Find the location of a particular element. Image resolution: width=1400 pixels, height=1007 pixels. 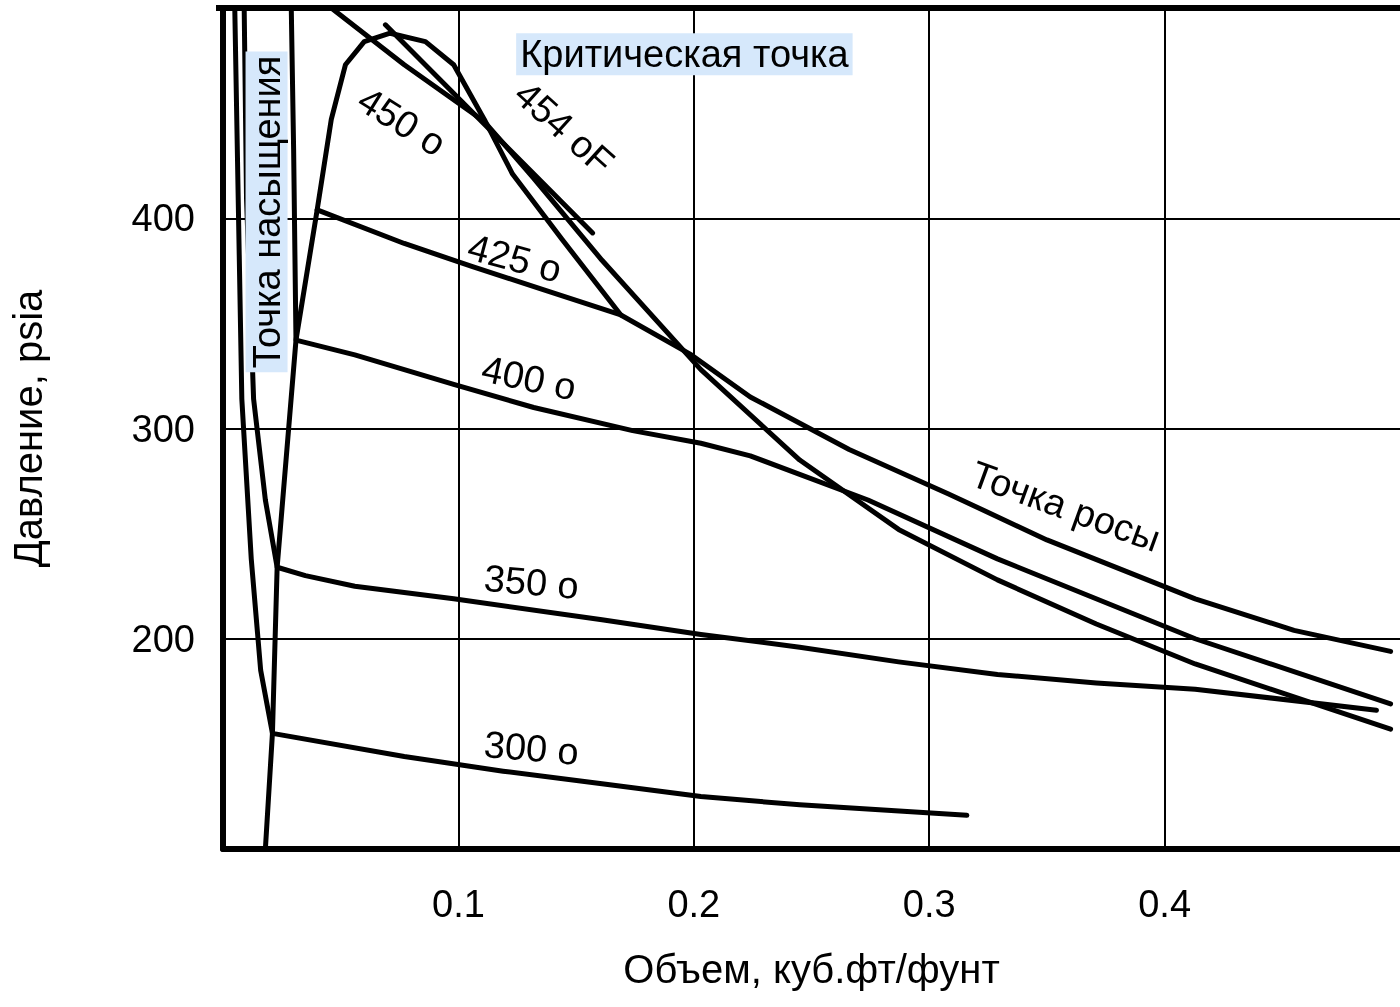

annotation: 350 o is located at coordinates (531, 582).